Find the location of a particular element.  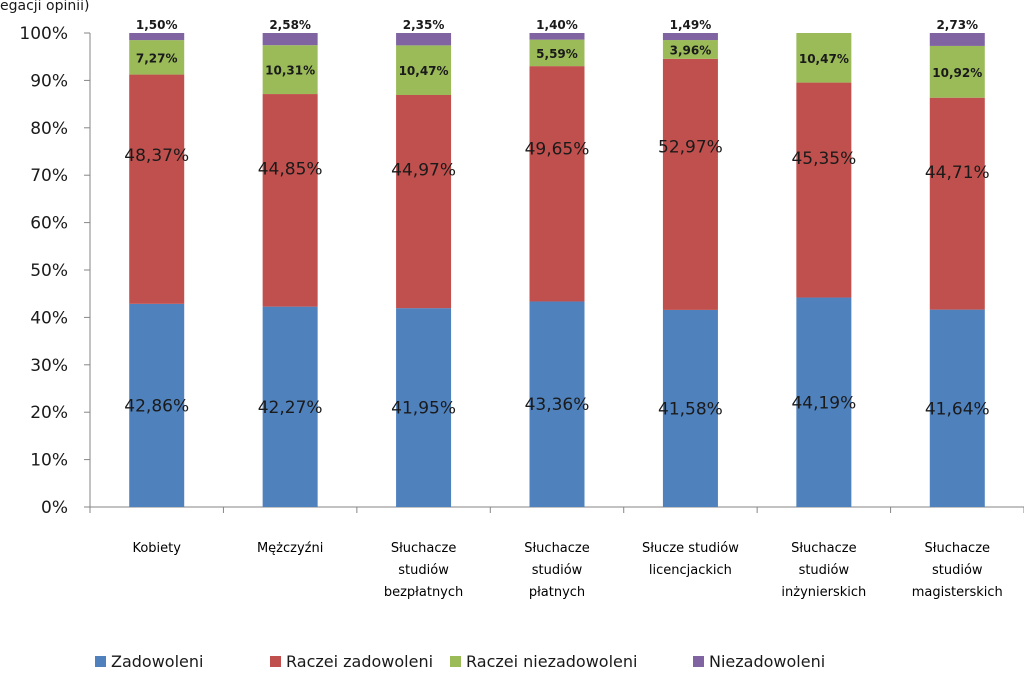

data-label: 7,27% is located at coordinates (157, 58).